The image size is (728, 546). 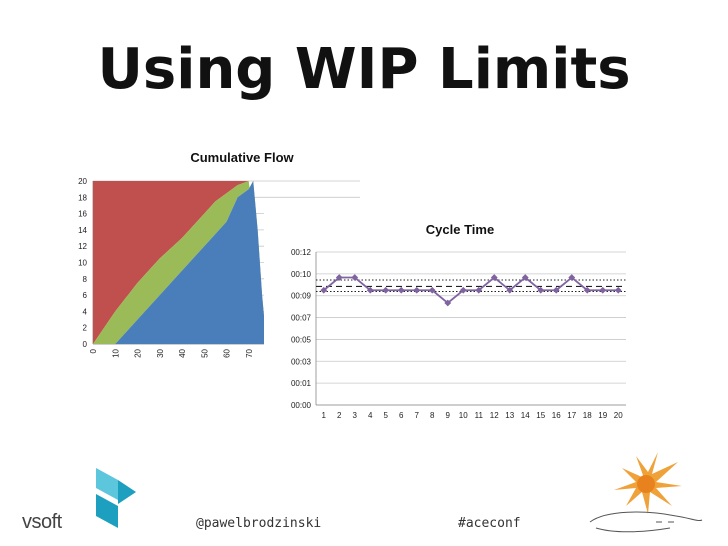 I want to click on ct-x-tick-label: 18, so click(x=587, y=415).